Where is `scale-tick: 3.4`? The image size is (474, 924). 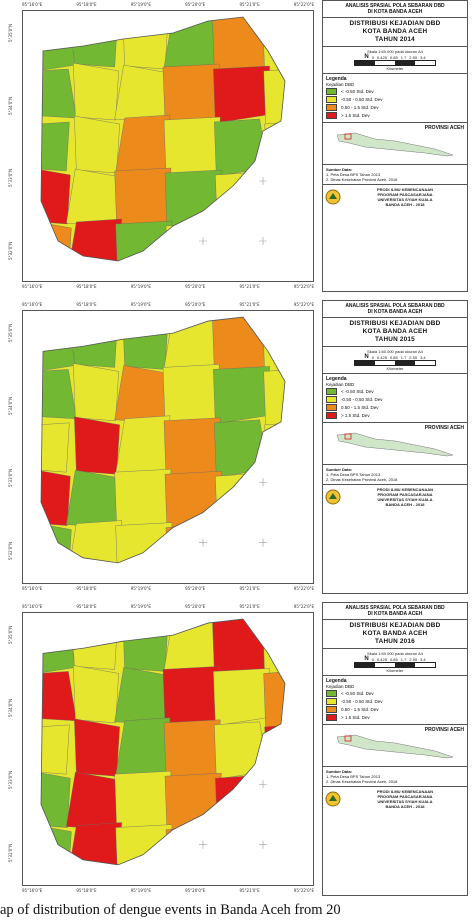
scale-tick: 3.4 is located at coordinates (423, 57).